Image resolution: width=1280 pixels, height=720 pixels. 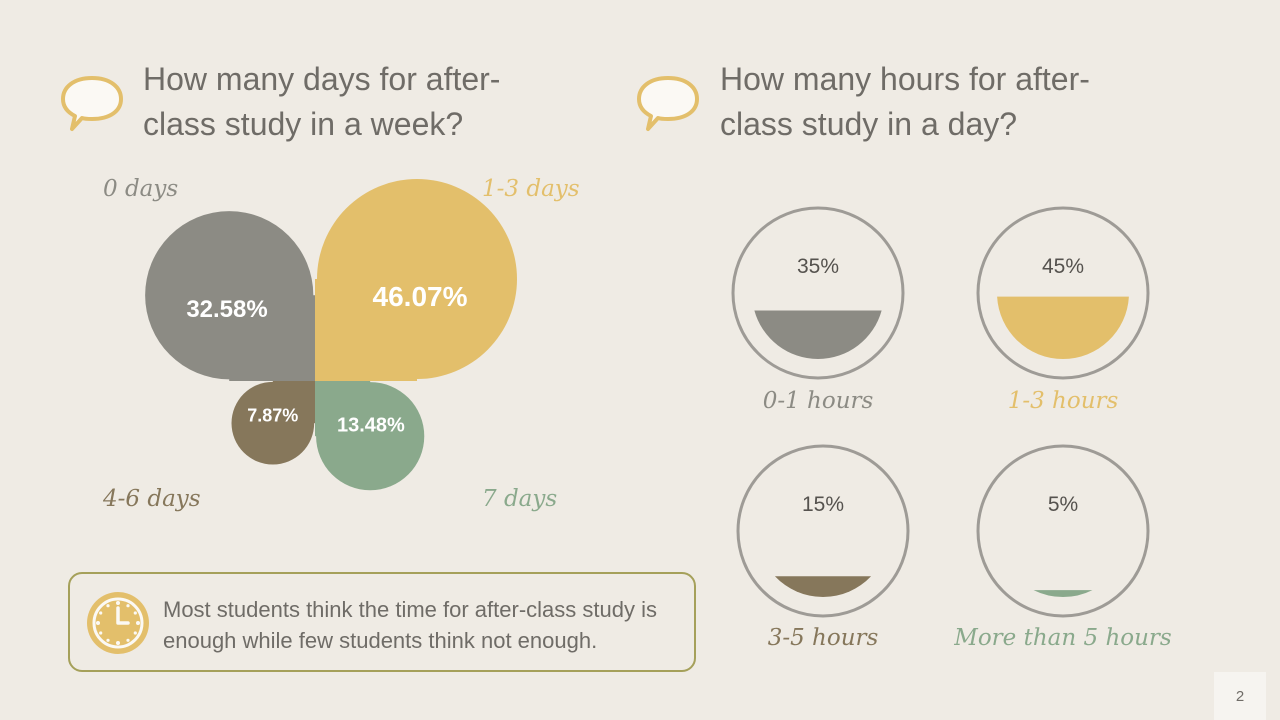 What do you see at coordinates (823, 504) in the screenshot?
I see `gauge-value-label: 15%` at bounding box center [823, 504].